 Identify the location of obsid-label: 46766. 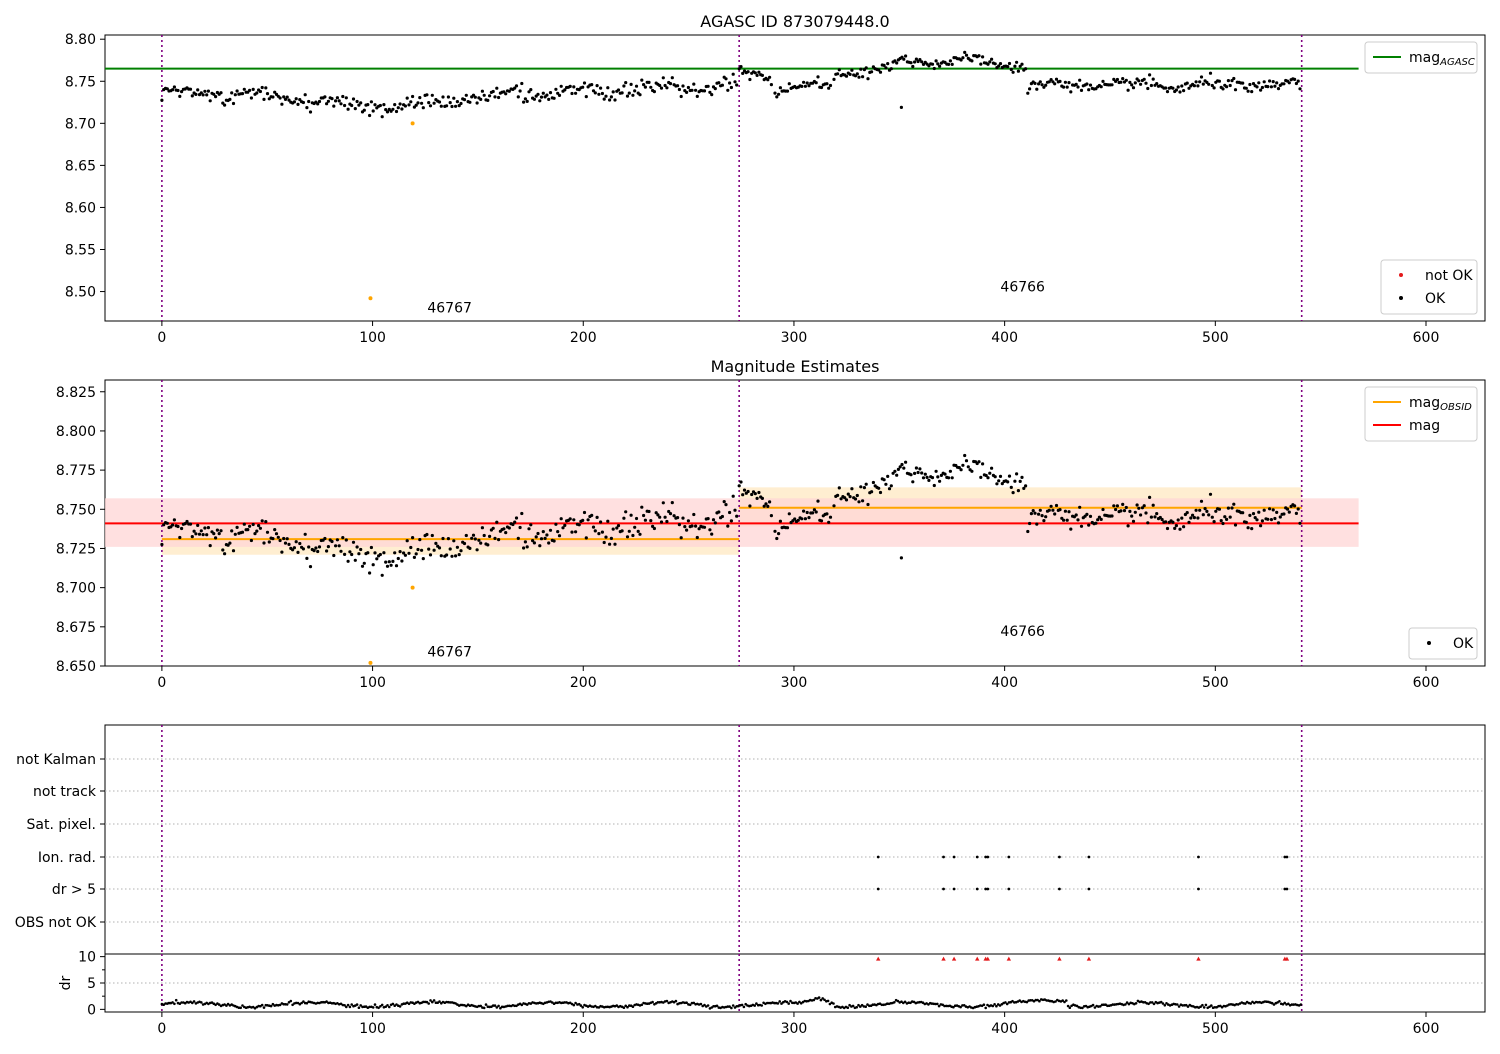
(1022, 288).